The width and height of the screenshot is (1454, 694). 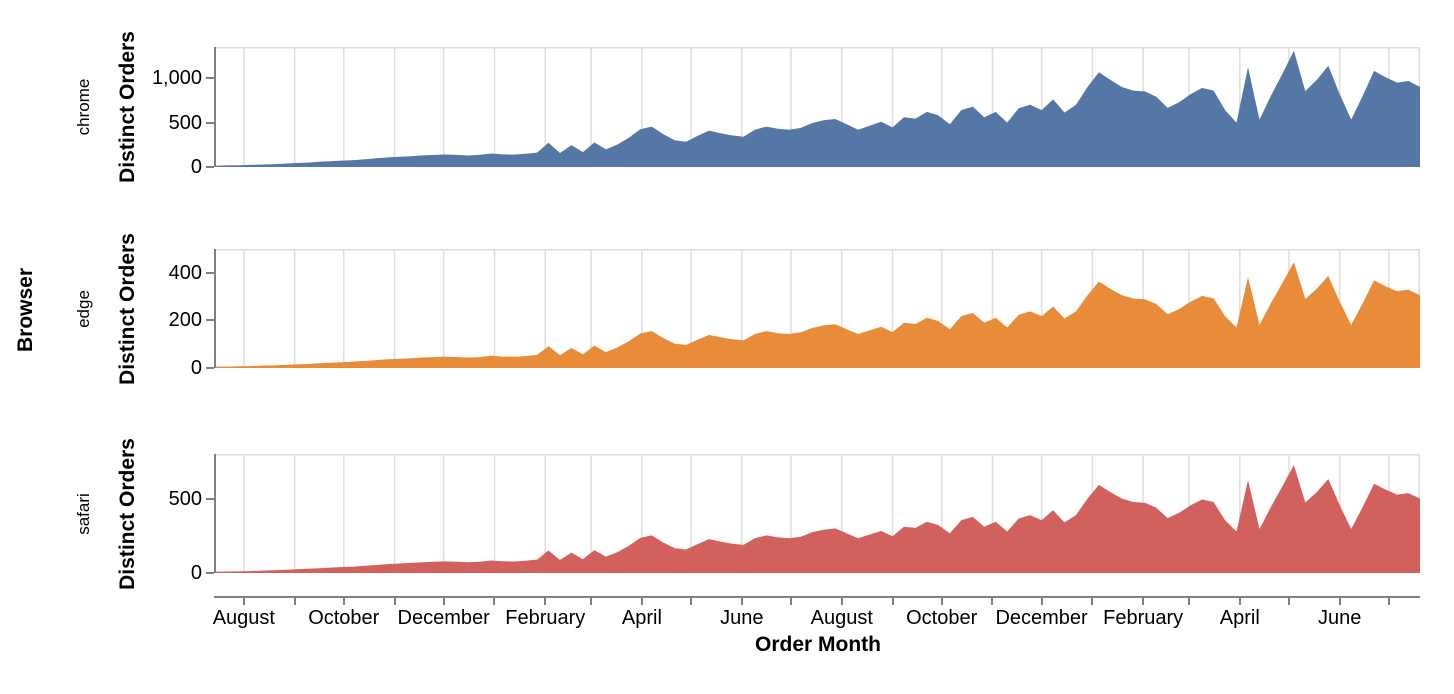 I want to click on facet-plot-chrome, so click(x=818, y=107).